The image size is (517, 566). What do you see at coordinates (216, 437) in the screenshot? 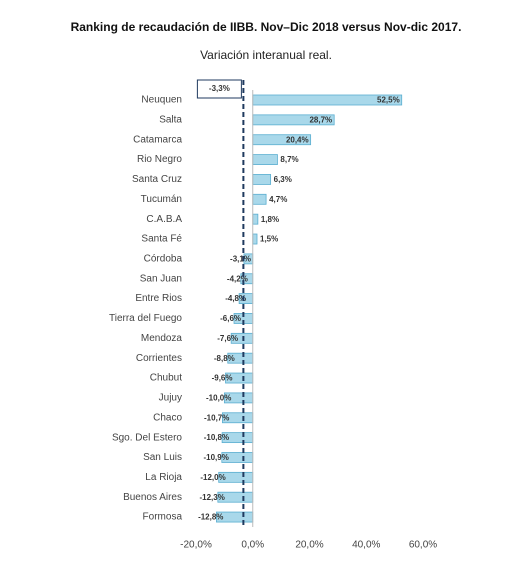
I see `value-label: -10,8%` at bounding box center [216, 437].